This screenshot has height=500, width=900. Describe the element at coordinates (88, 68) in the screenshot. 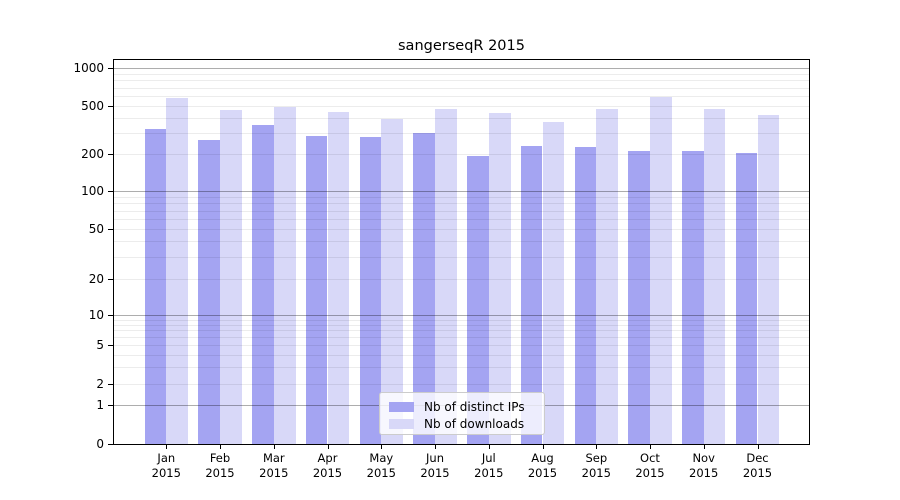

I see `y-tick-label-1000: 1000` at that location.